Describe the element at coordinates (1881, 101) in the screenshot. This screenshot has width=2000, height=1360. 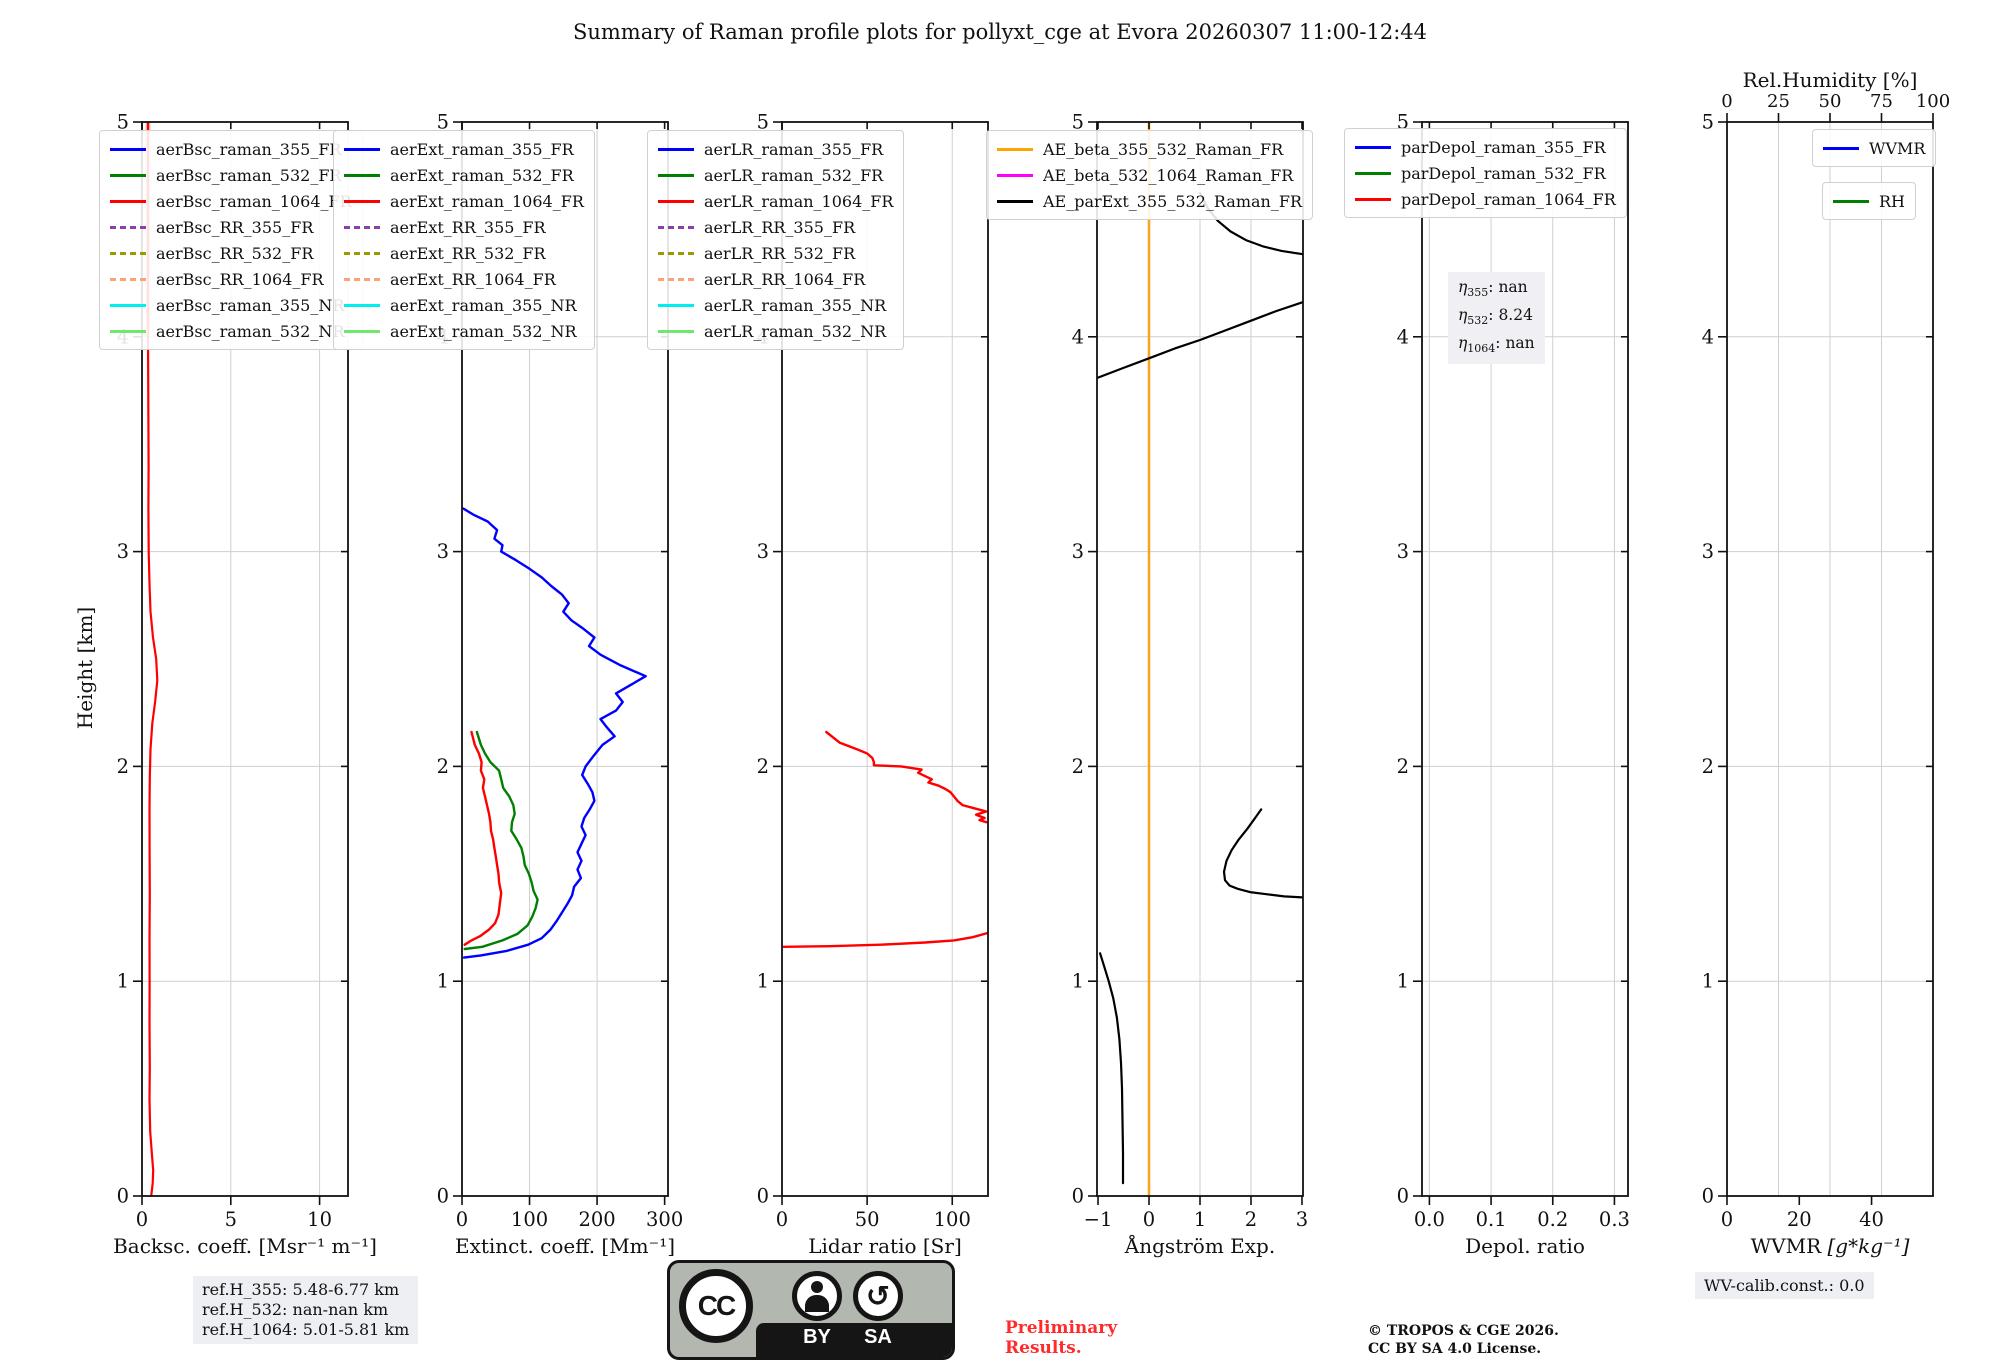
I see `rh-tick-label: 75` at that location.